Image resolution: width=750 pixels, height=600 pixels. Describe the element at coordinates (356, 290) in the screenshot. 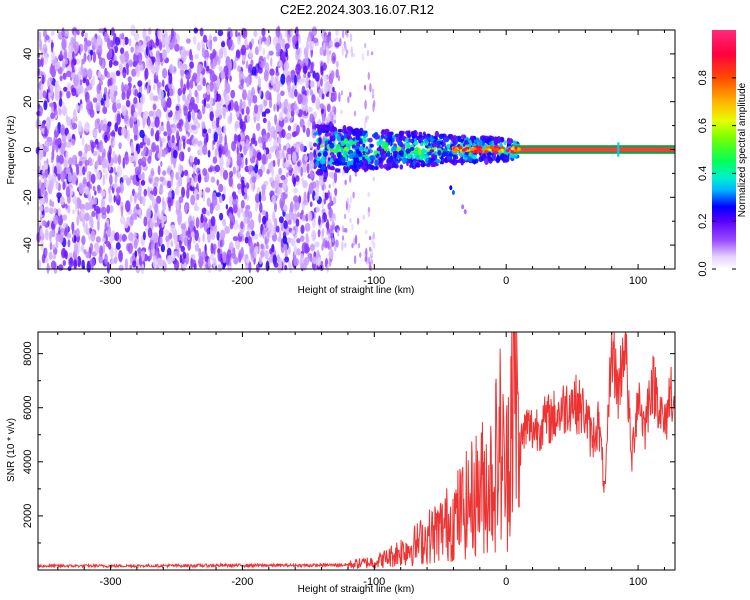

I see `spectrogram-x-label: Height of straight line (km)` at that location.